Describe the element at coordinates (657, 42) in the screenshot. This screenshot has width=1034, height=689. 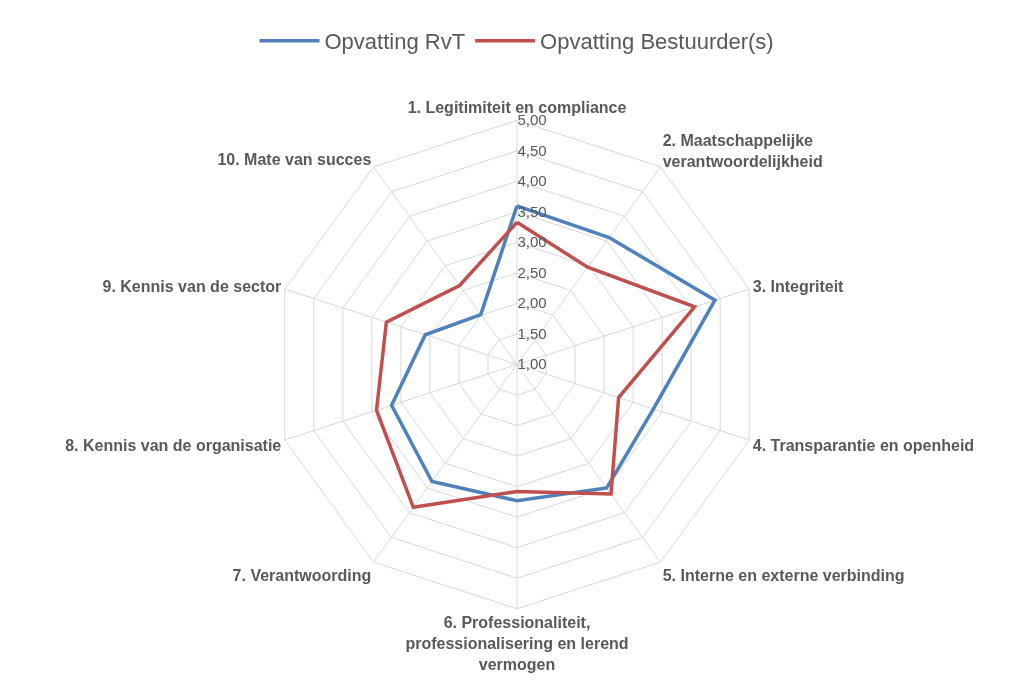
I see `legend-label: Opvatting Bestuurder(s)` at that location.